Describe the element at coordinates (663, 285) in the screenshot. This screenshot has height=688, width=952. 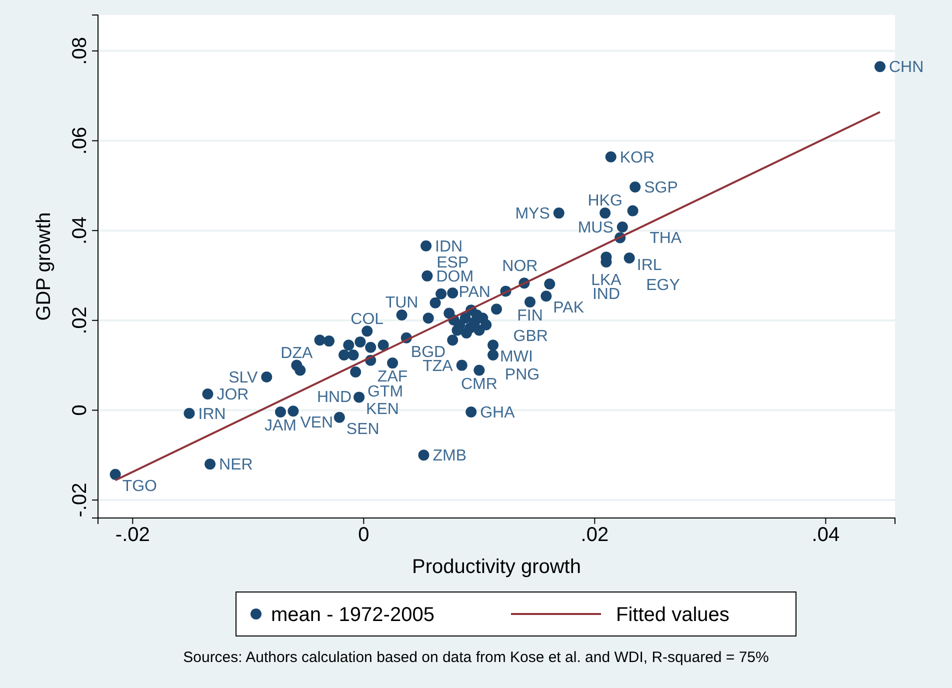
I see `data-label: EGY` at that location.